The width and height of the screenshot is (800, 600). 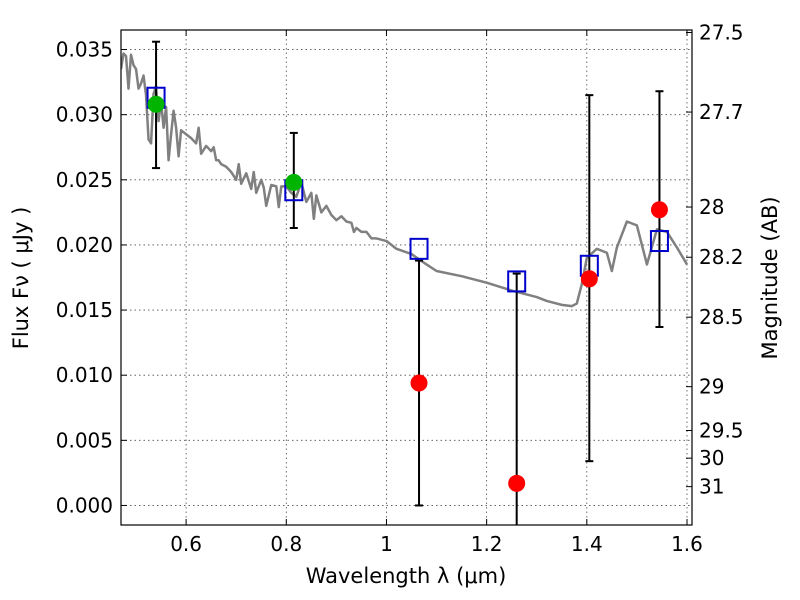 I want to click on y-axis-label: Flux Fν ( μJy ), so click(x=21, y=278).